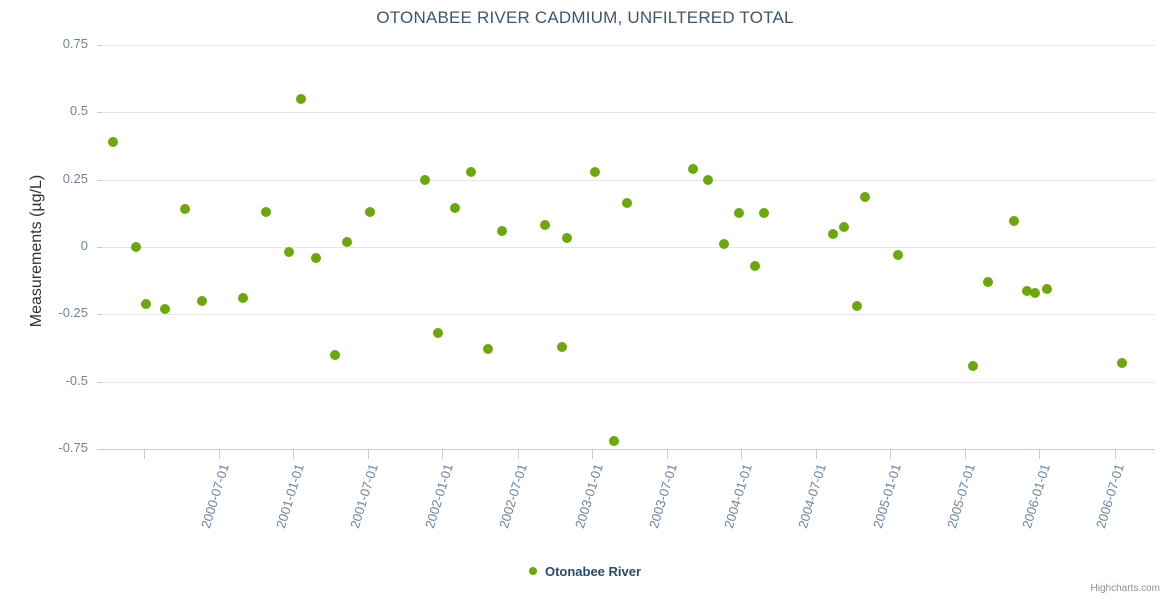 This screenshot has width=1170, height=600. What do you see at coordinates (593, 572) in the screenshot?
I see `legend-item-label: Otonabee River` at bounding box center [593, 572].